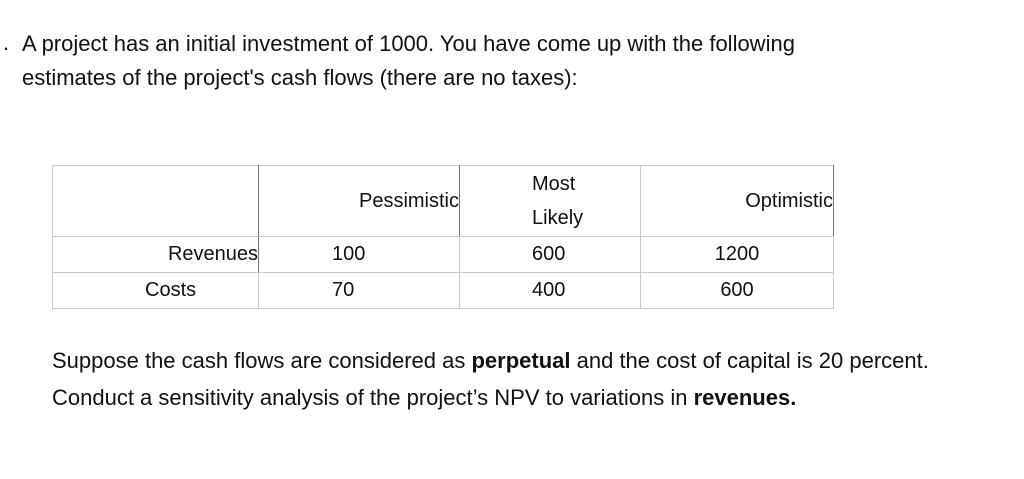 This screenshot has width=1024, height=479. What do you see at coordinates (155, 201) in the screenshot?
I see `empty-cell` at bounding box center [155, 201].